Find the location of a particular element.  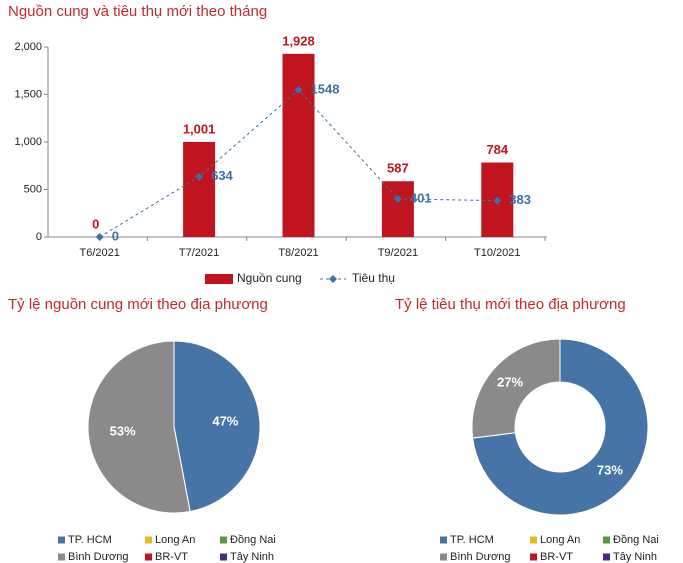

x-tick-label: T6/2021 is located at coordinates (100, 253).